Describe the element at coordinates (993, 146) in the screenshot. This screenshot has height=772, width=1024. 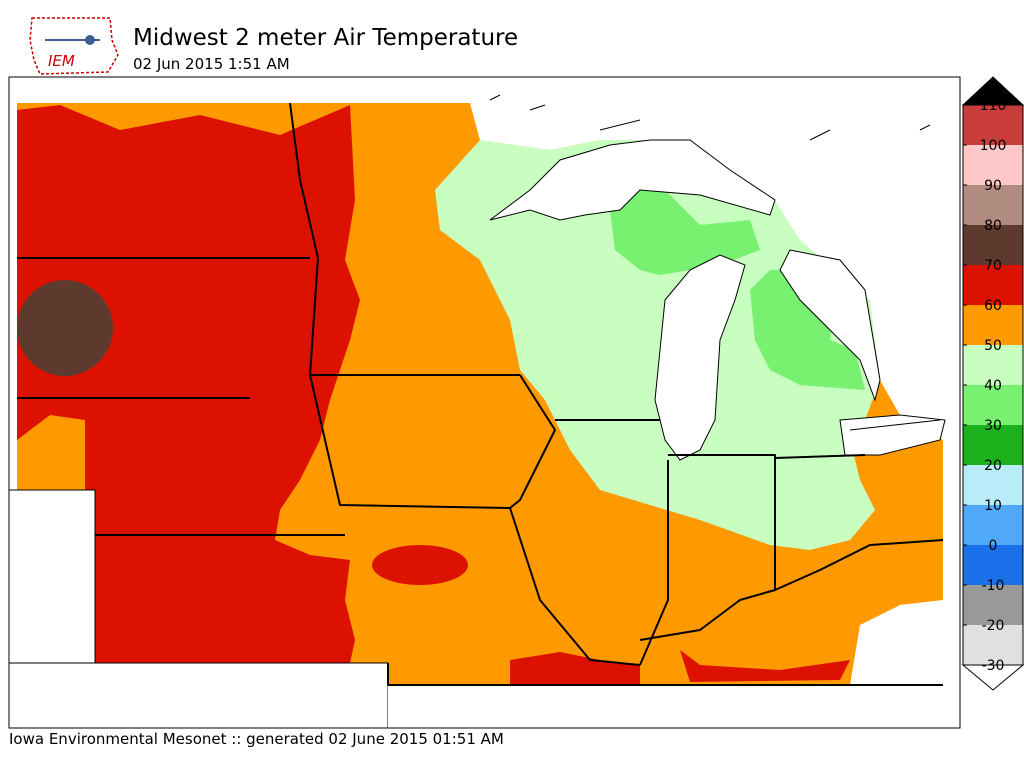
I see `colorbar-label: 100` at that location.